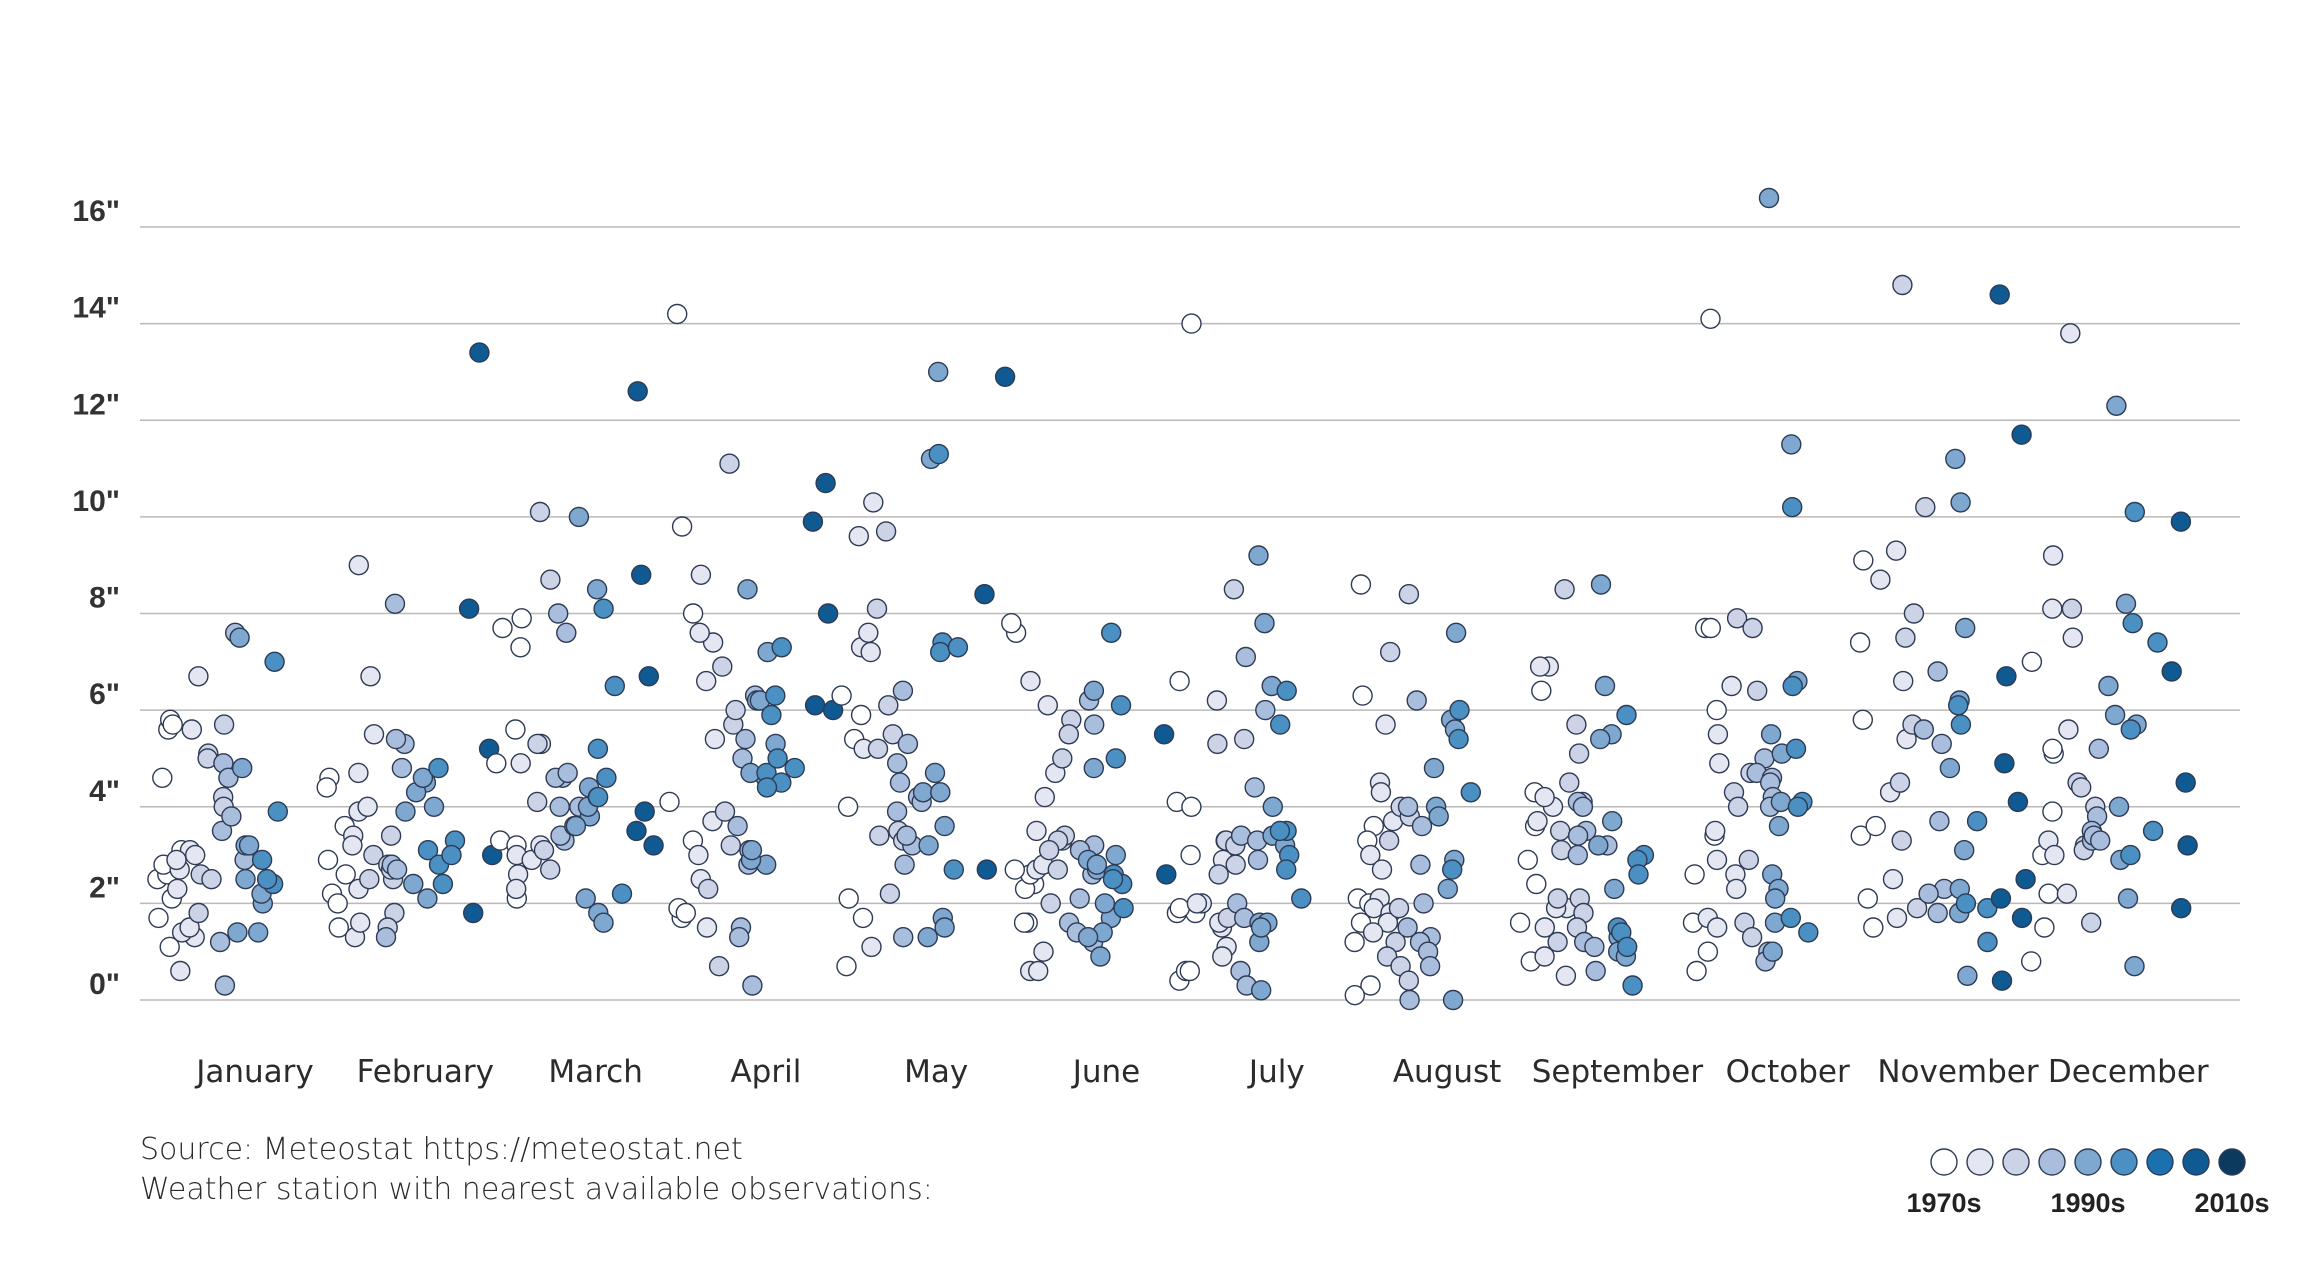  I want to click on y-tick-label: 2", so click(104, 887).